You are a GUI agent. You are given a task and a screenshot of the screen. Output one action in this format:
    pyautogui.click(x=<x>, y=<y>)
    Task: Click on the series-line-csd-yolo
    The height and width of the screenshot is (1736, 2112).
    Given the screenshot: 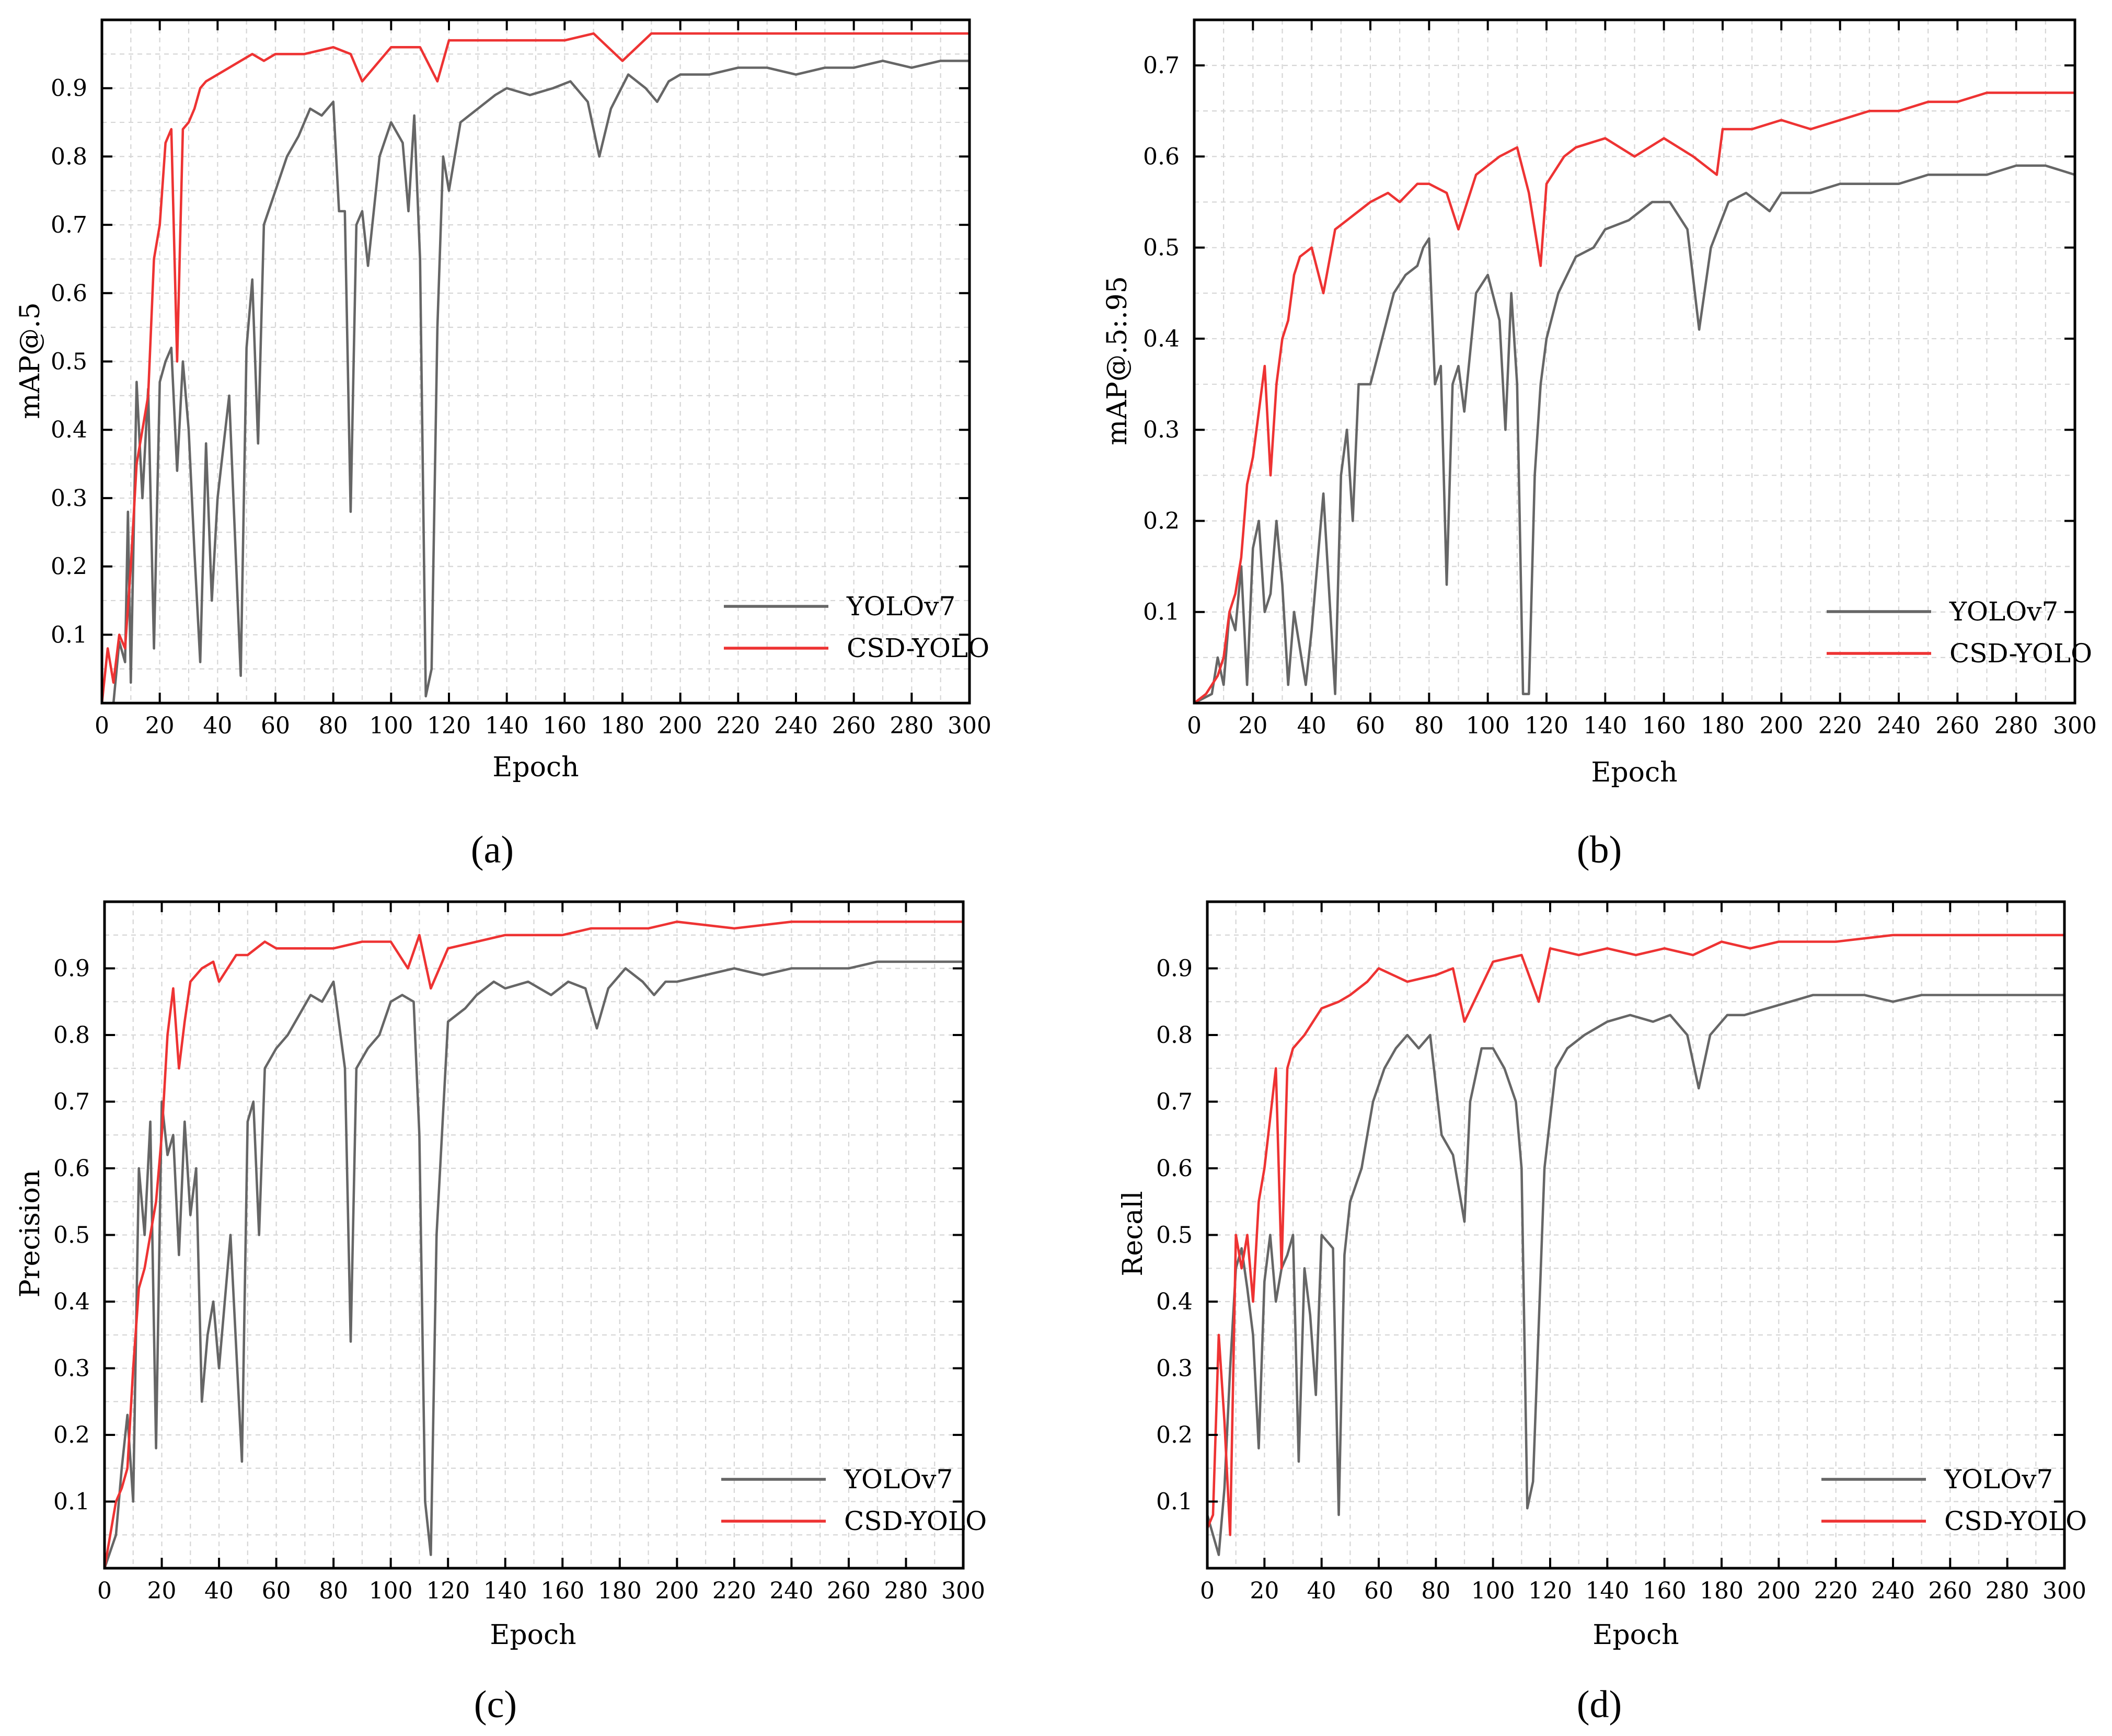 What is the action you would take?
    pyautogui.click(x=1636, y=1235)
    